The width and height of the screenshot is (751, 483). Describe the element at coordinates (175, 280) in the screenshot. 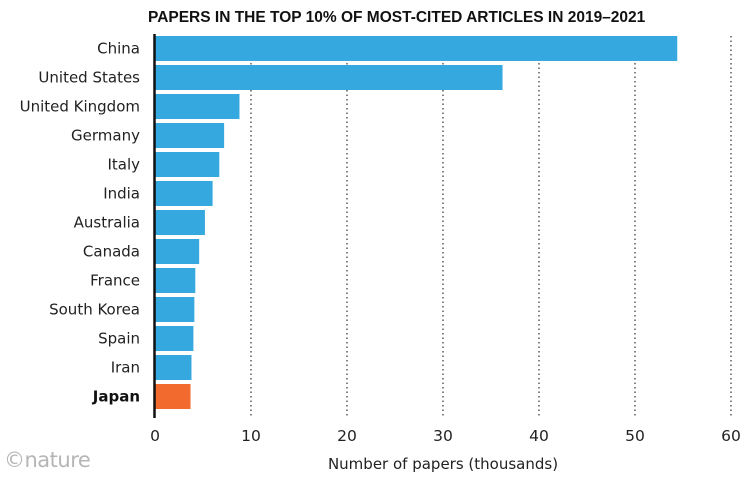

I see `bar-france` at that location.